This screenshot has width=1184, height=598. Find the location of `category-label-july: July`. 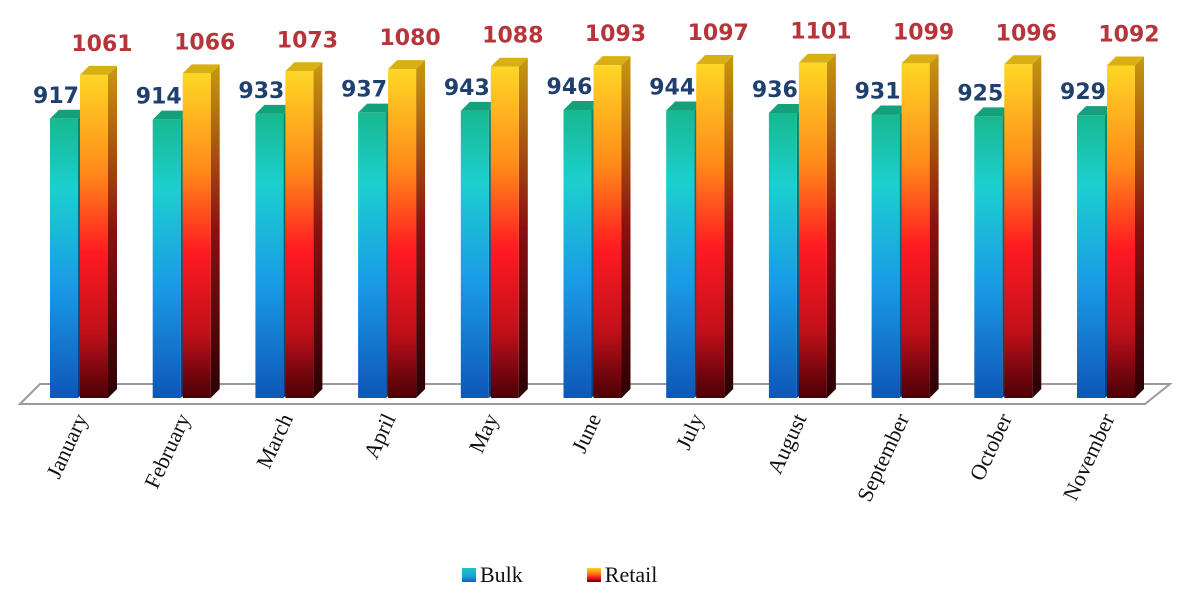

category-label-july: July is located at coordinates (690, 432).